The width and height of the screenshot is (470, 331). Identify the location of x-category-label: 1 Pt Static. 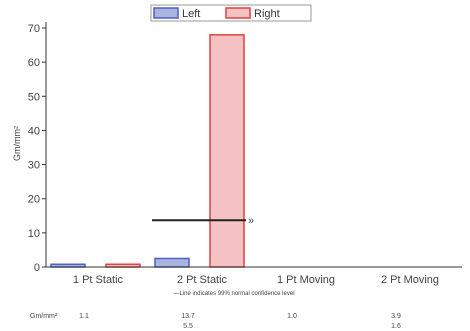
(98, 280).